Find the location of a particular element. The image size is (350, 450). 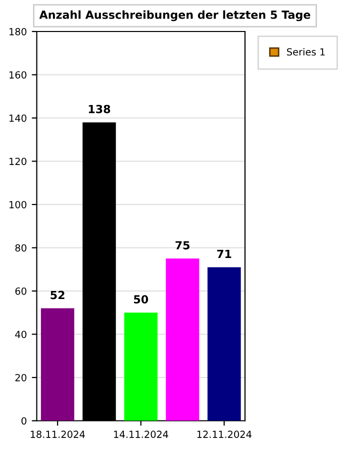

y-tick-label: 40 is located at coordinates (20, 334).